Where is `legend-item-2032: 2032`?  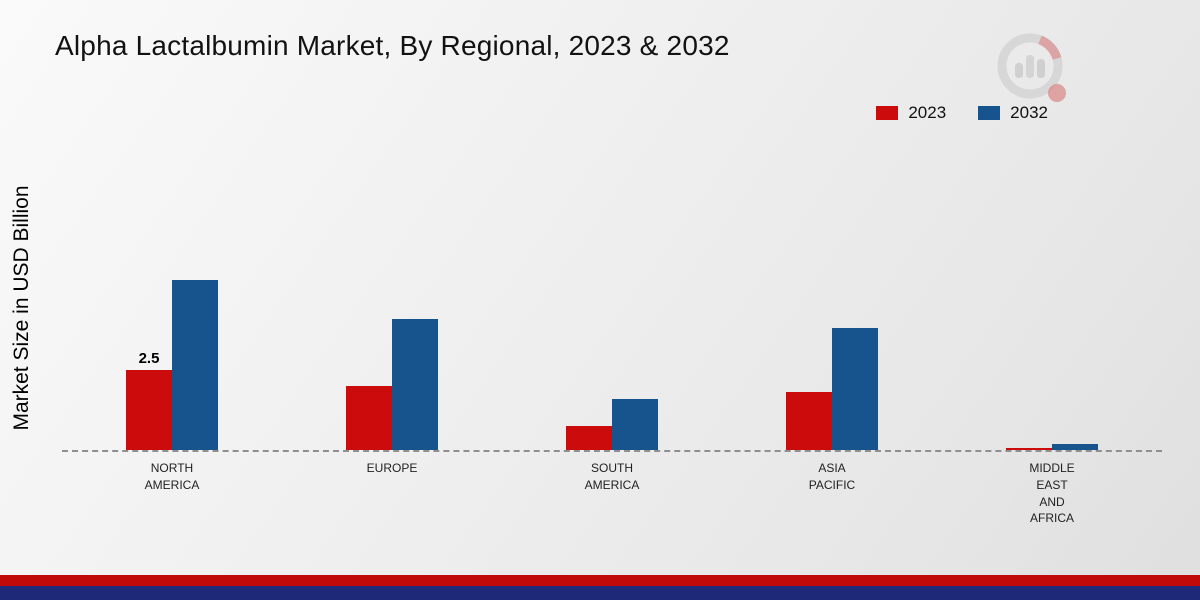
legend-item-2032: 2032 is located at coordinates (1013, 113).